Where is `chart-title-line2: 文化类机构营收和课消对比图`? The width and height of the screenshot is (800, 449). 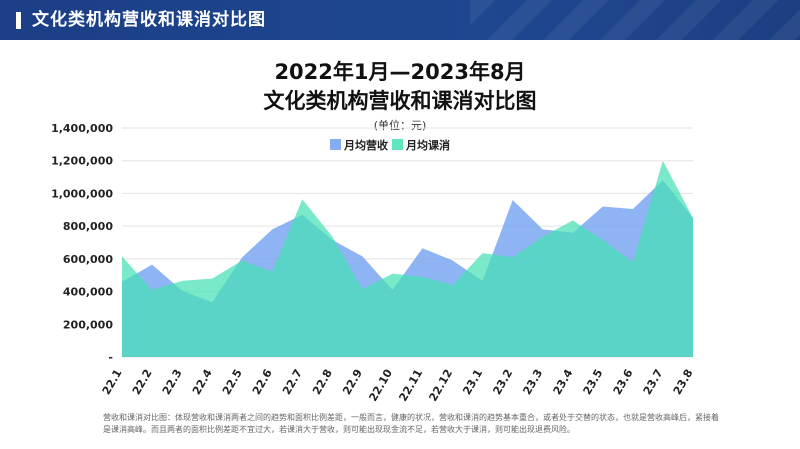
chart-title-line2: 文化类机构营收和课消对比图 is located at coordinates (400, 101).